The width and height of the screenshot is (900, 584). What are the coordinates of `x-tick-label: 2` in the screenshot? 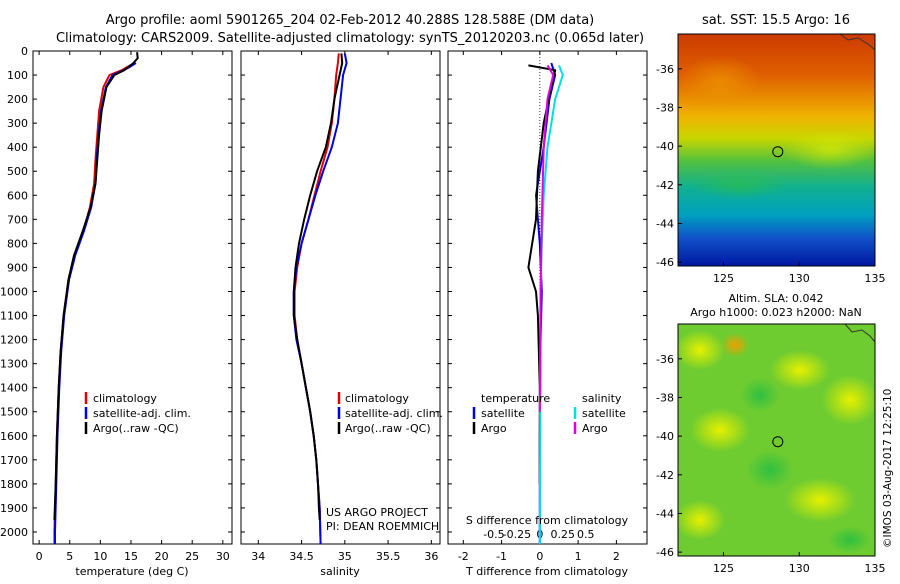 It's located at (616, 556).